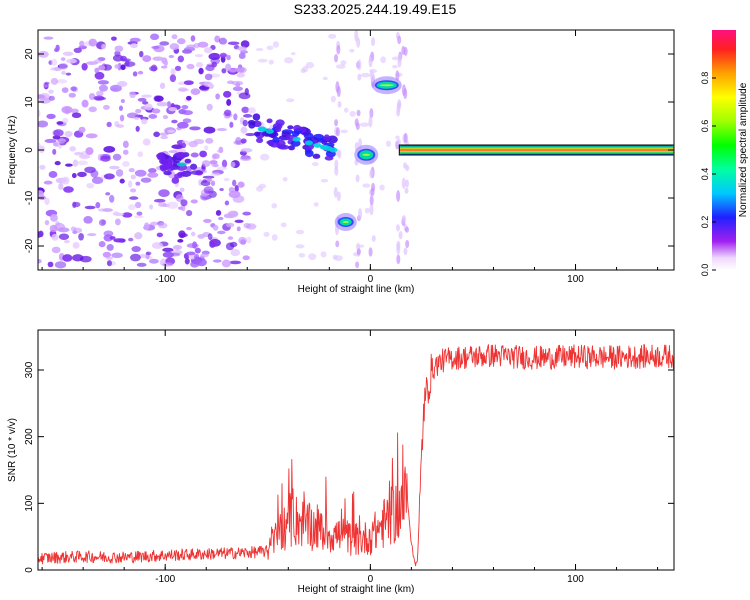 Image resolution: width=750 pixels, height=600 pixels. What do you see at coordinates (575, 579) in the screenshot?
I see `x-tick-label: 100` at bounding box center [575, 579].